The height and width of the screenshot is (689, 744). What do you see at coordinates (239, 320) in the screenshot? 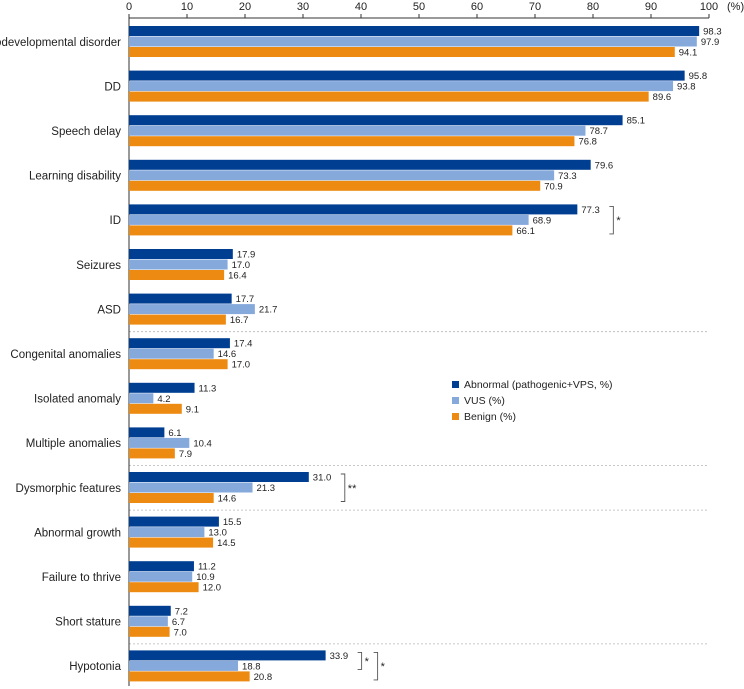
I see `value-label: 16.7` at bounding box center [239, 320].